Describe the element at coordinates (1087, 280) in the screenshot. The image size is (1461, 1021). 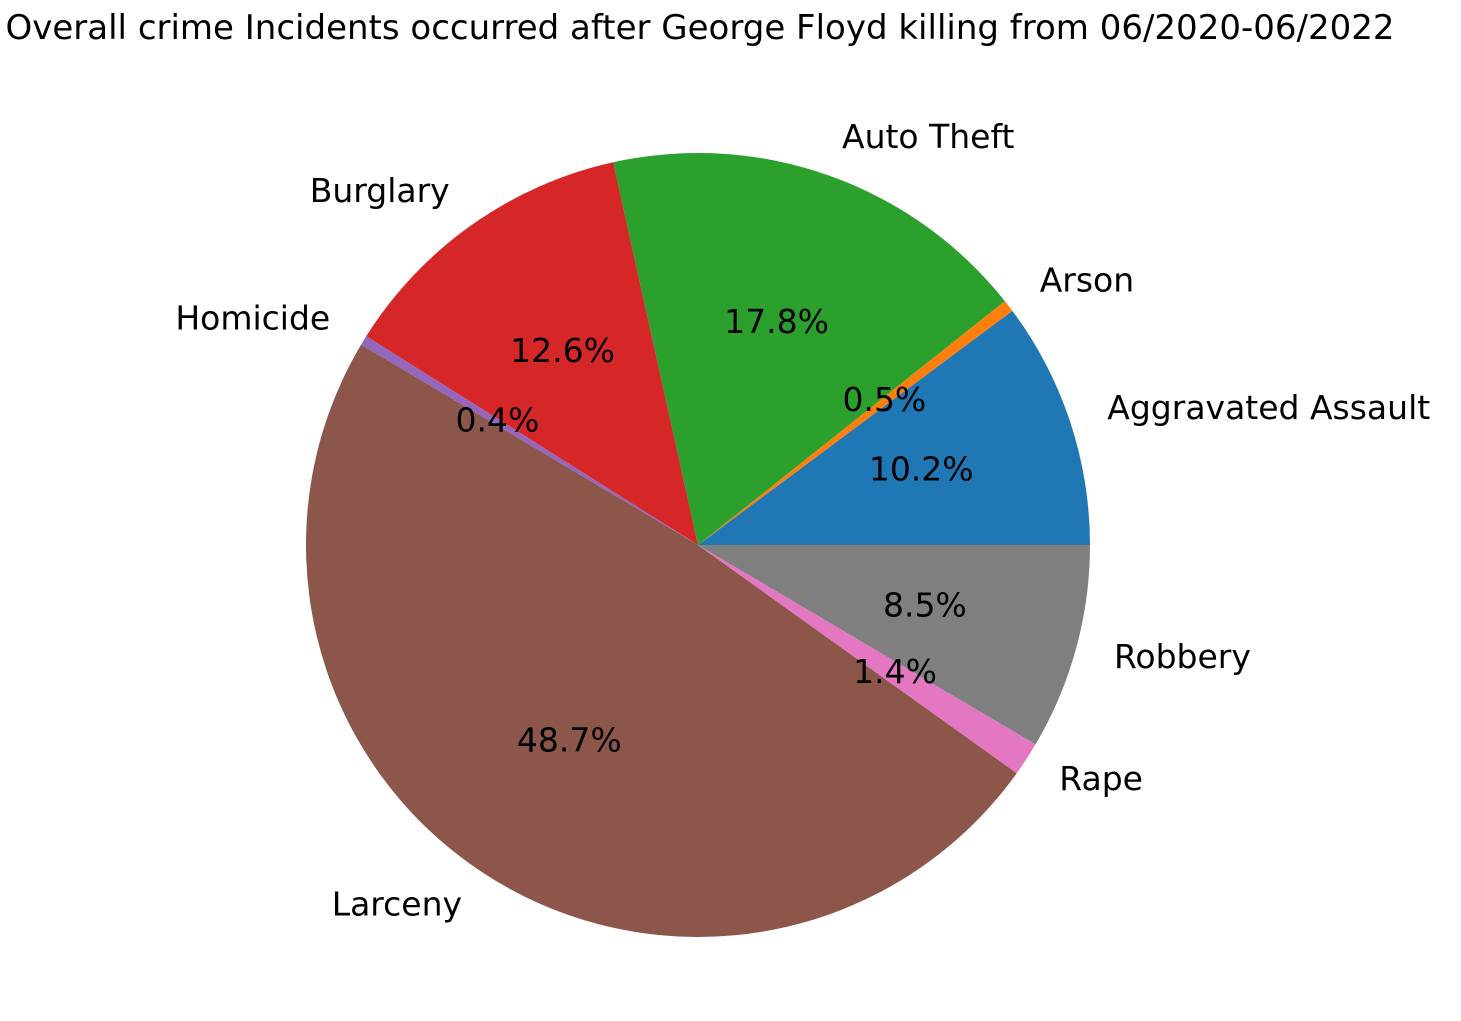
I see `slice-label-arson: Arson` at that location.